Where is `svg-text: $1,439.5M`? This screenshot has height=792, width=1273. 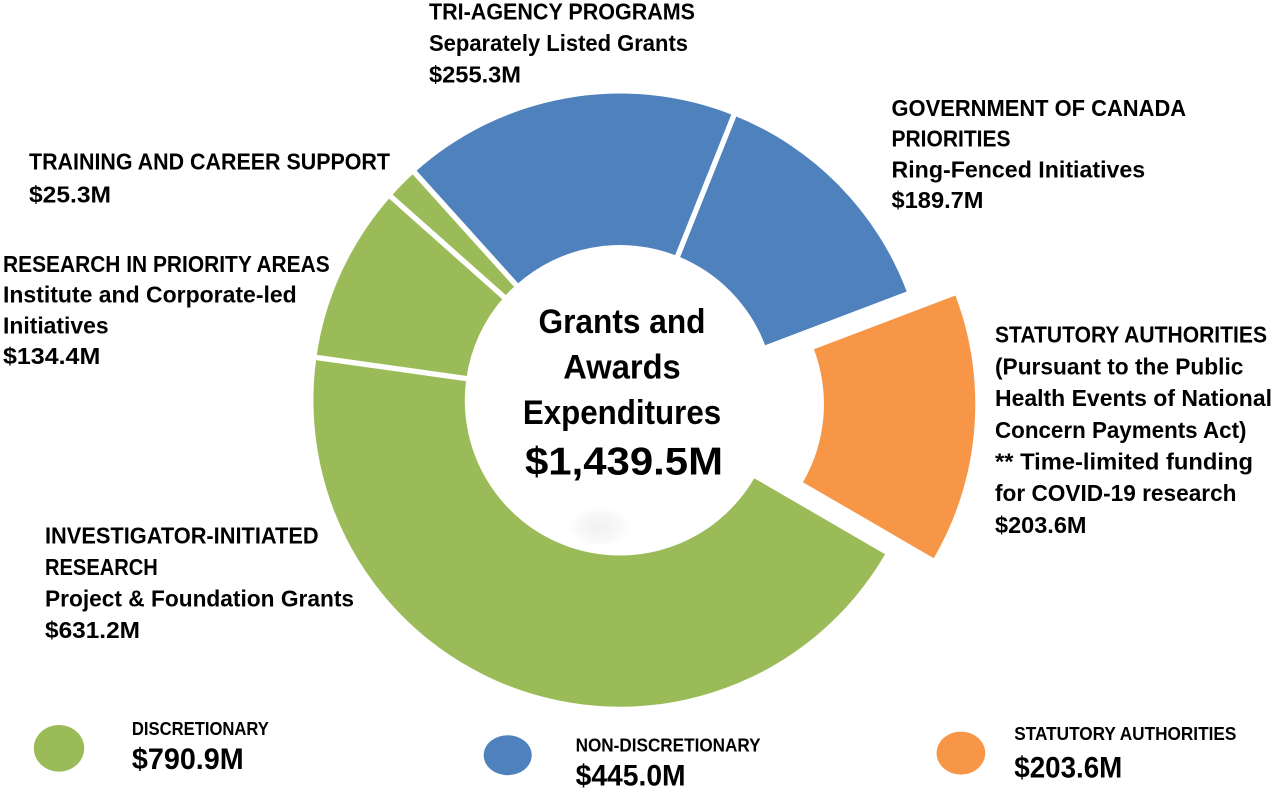 svg-text: $1,439.5M is located at coordinates (624, 461).